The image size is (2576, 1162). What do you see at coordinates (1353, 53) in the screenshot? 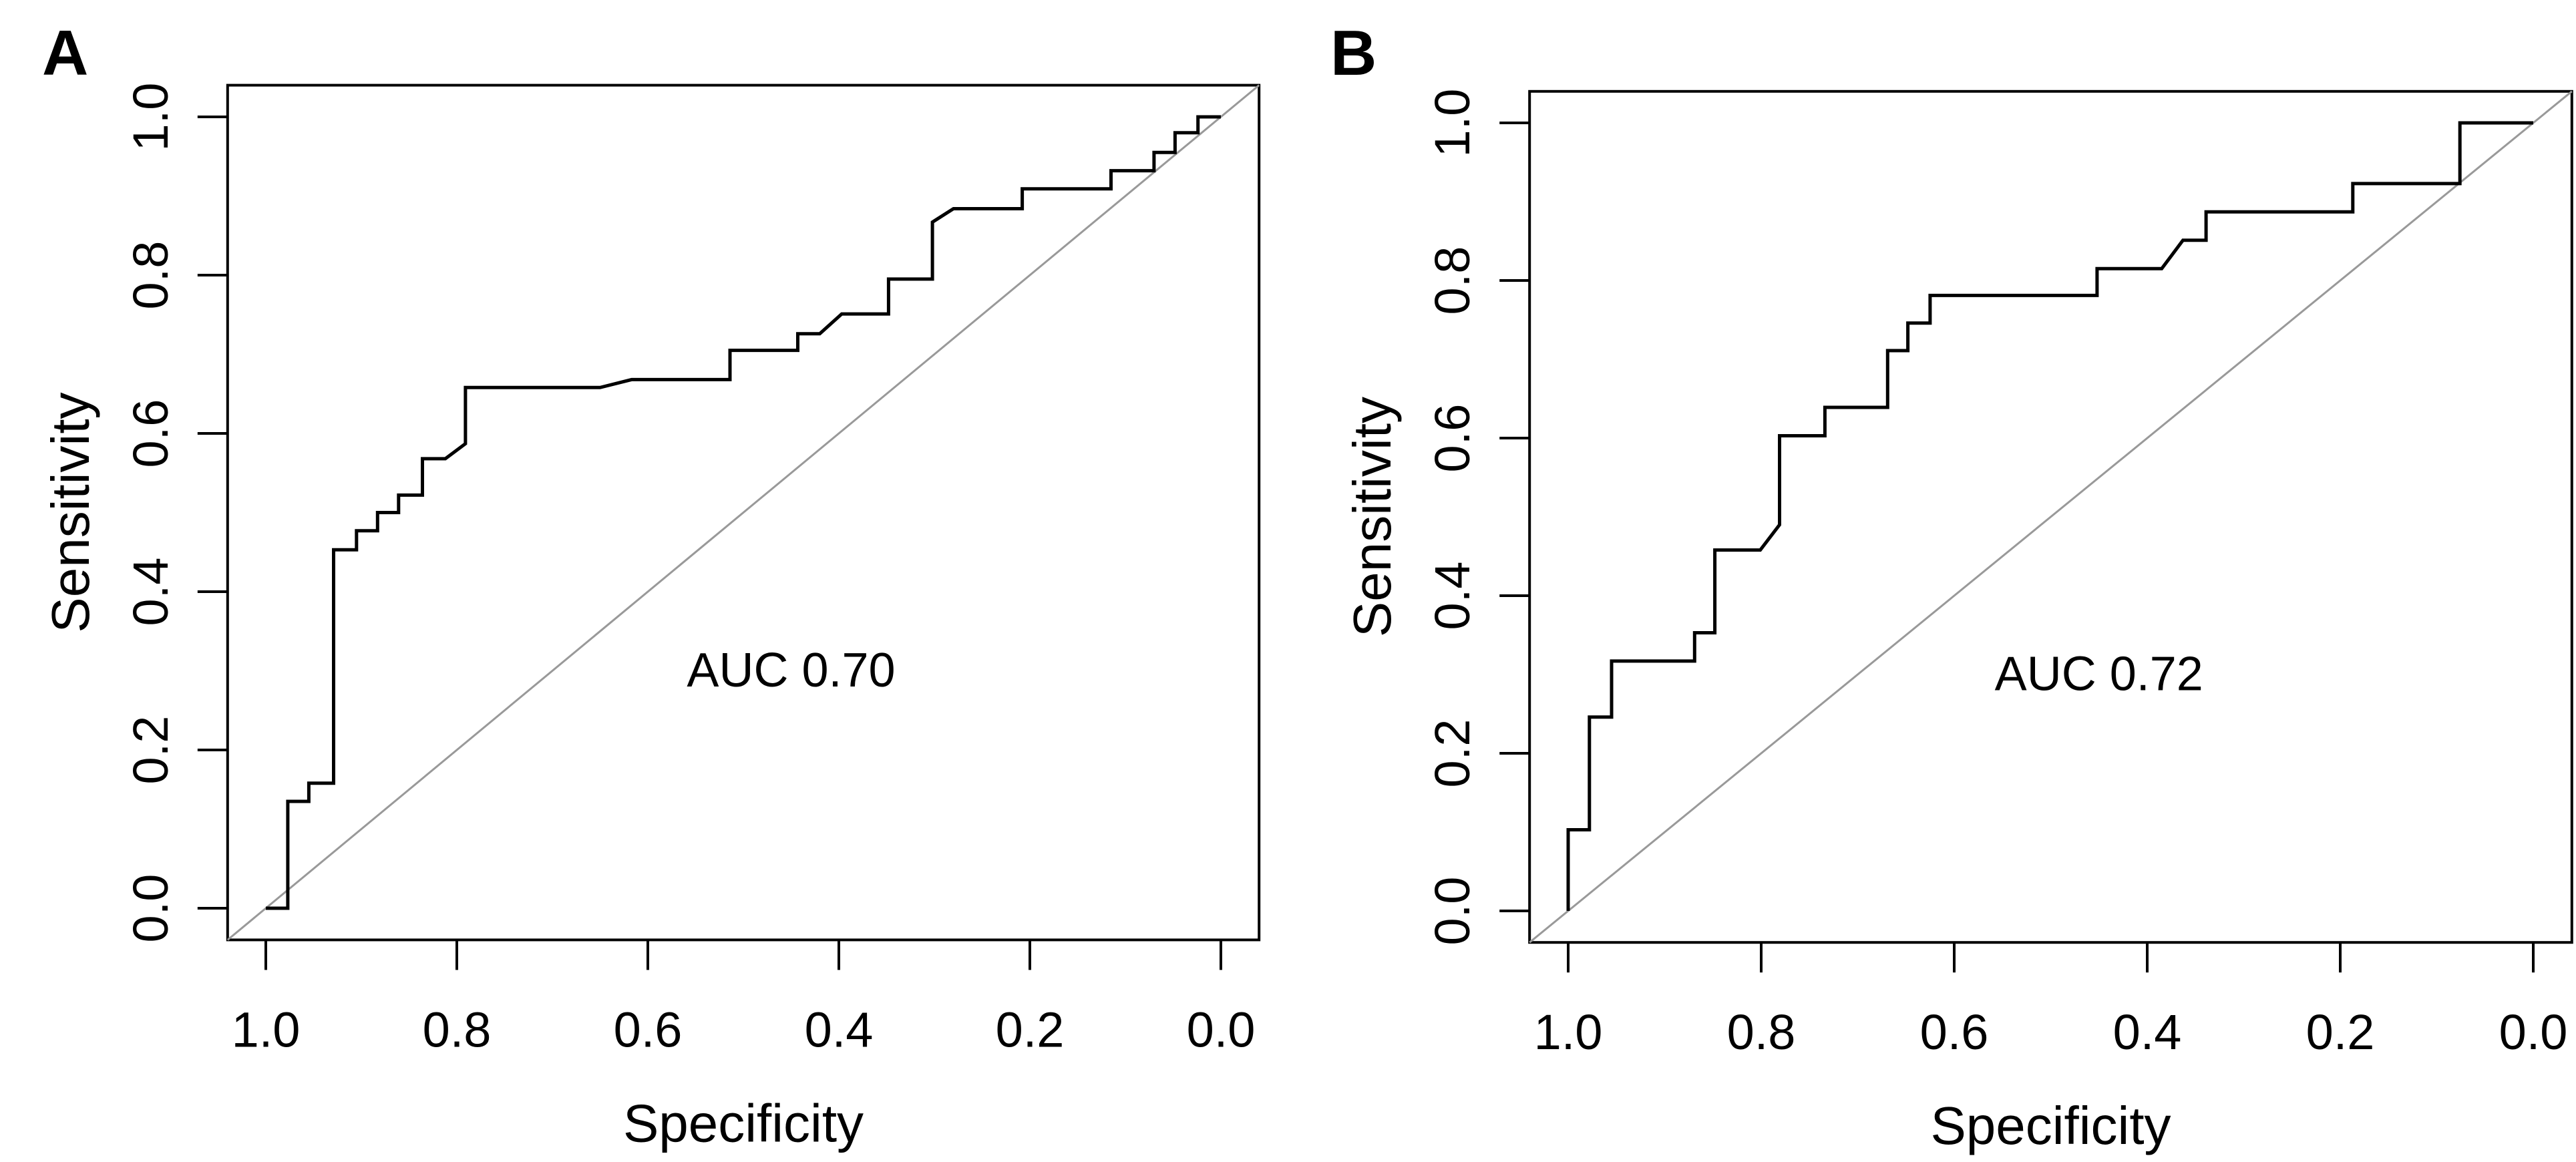
I see `panel-label: B` at bounding box center [1353, 53].